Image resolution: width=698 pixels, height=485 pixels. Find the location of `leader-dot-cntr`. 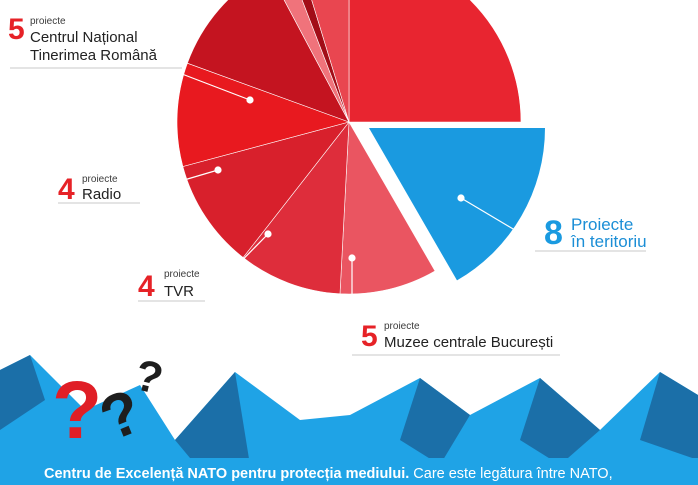

leader-dot-cntr is located at coordinates (250, 100).